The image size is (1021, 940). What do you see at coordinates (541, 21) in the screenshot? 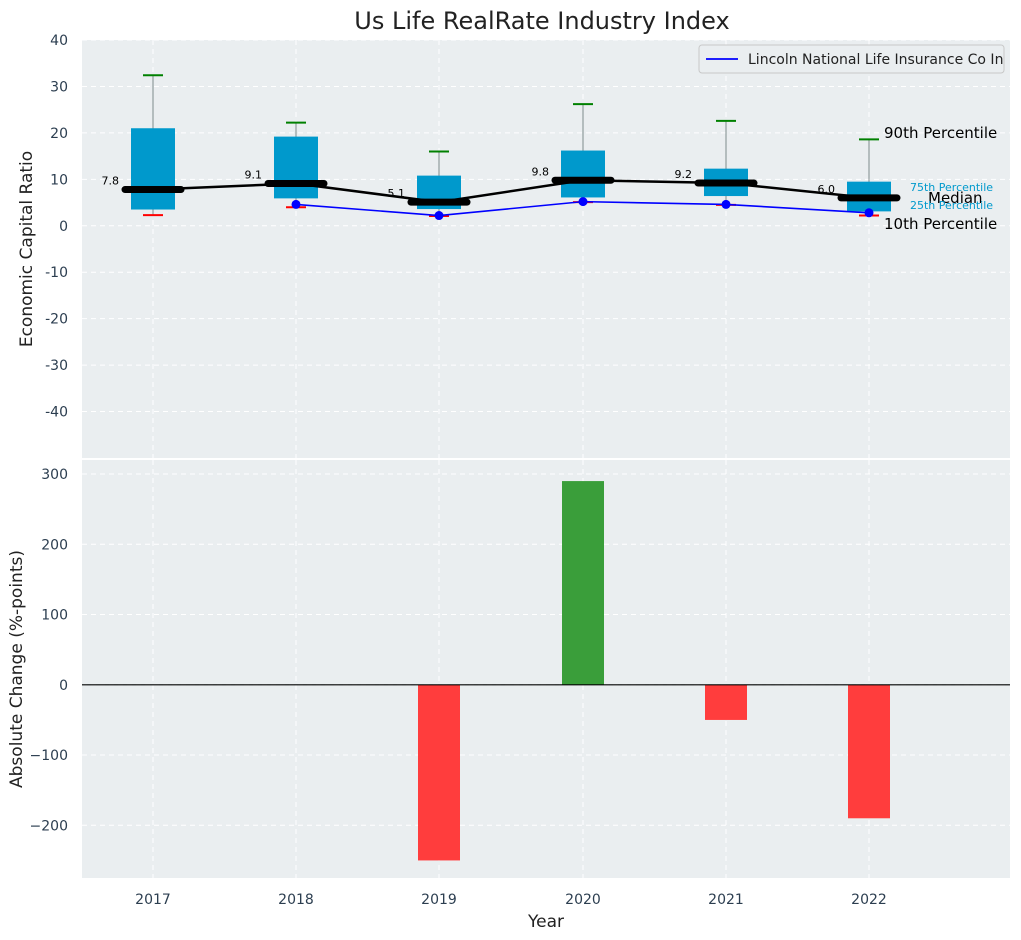
I see `chart-title: Us Life RealRate Industry Index` at bounding box center [541, 21].